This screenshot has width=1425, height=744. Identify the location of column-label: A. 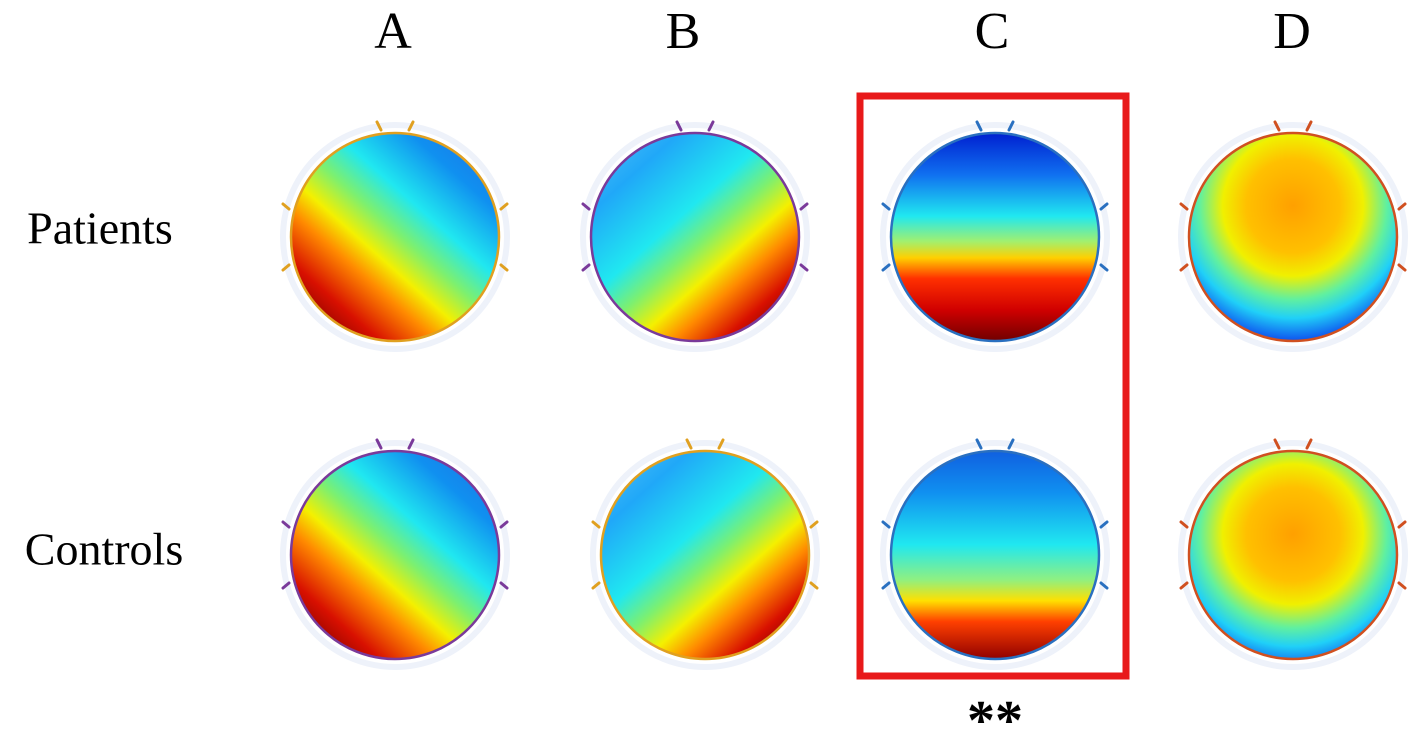
(393, 31).